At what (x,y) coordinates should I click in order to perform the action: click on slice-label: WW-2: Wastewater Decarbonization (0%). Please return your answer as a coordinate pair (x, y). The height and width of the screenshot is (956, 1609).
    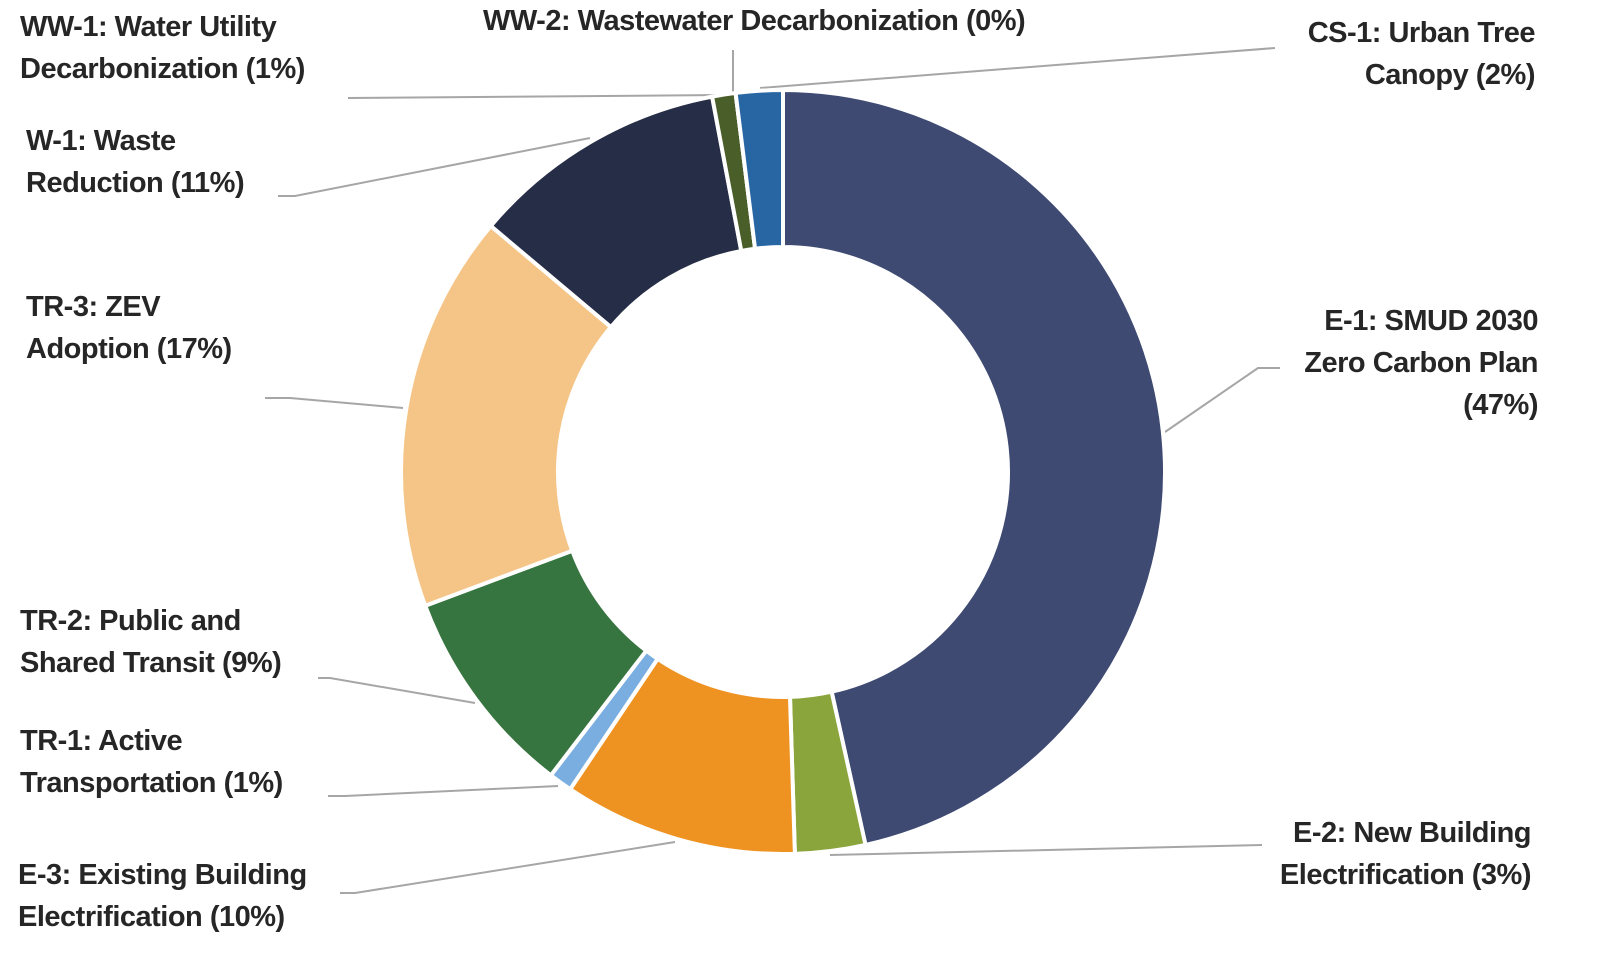
    Looking at the image, I should click on (803, 21).